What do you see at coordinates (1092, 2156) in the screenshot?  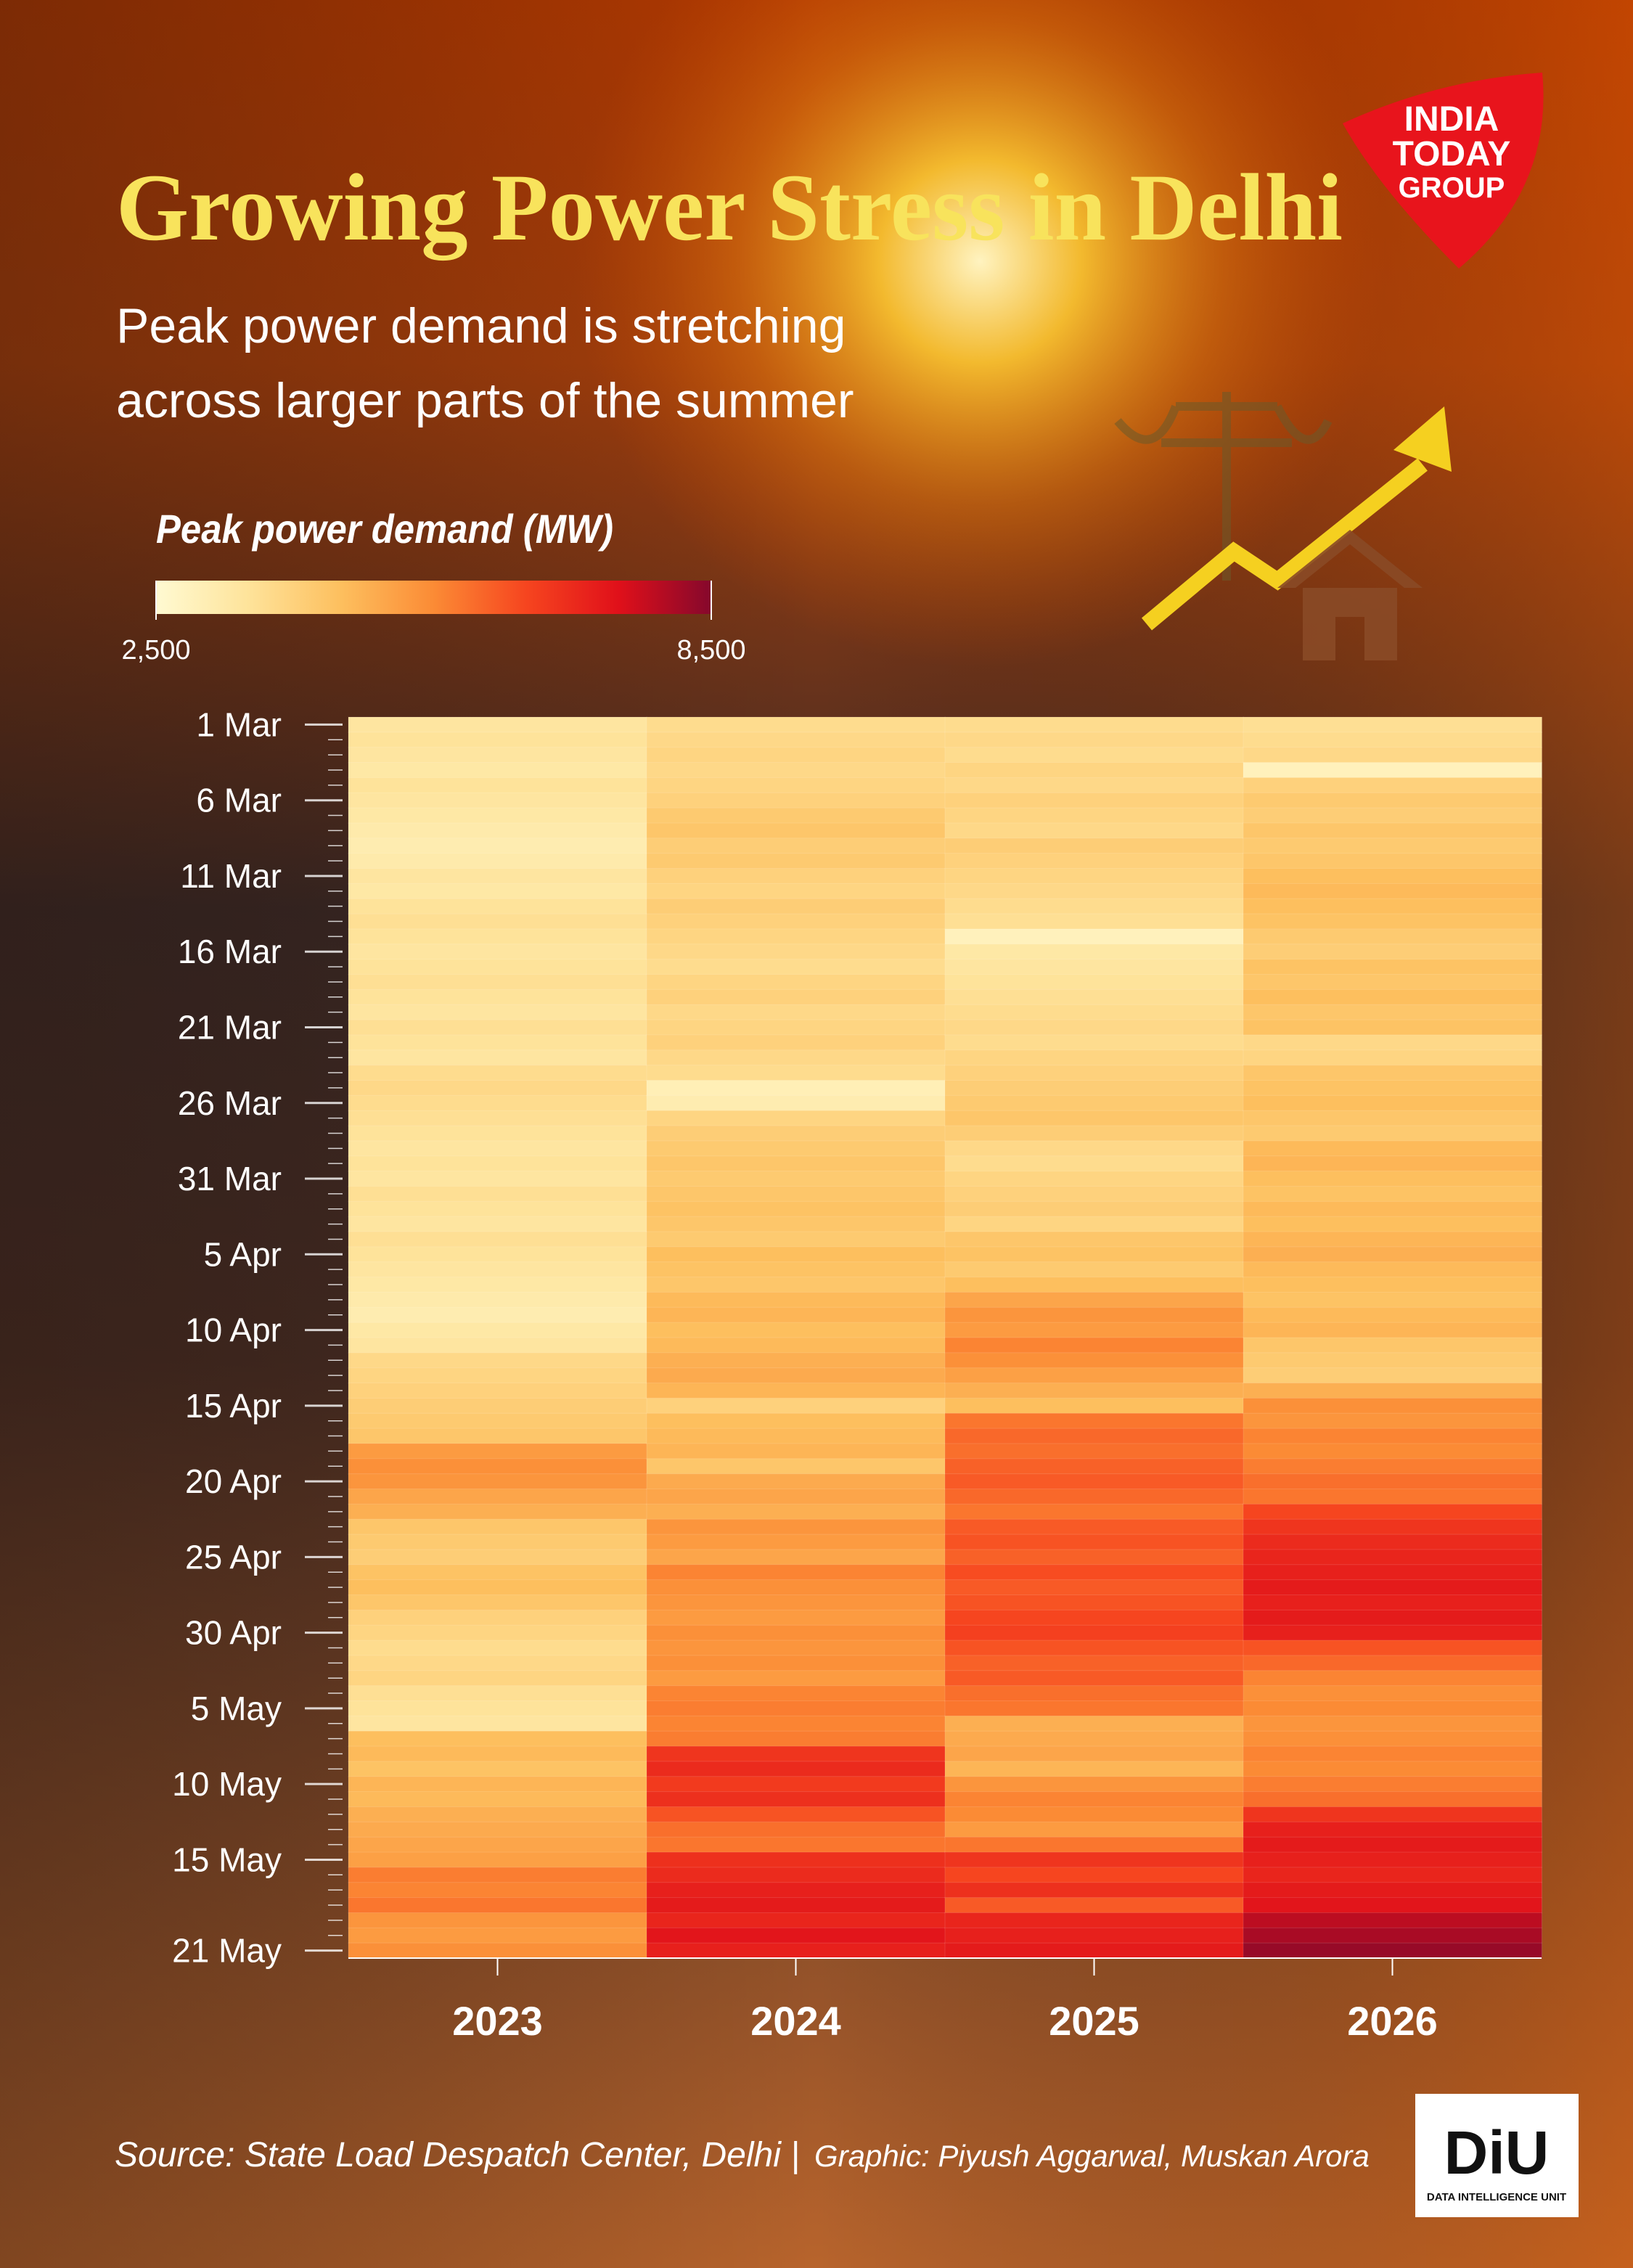 I see `credit: Graphic: Piyush Aggarwal, Muskan Arora` at bounding box center [1092, 2156].